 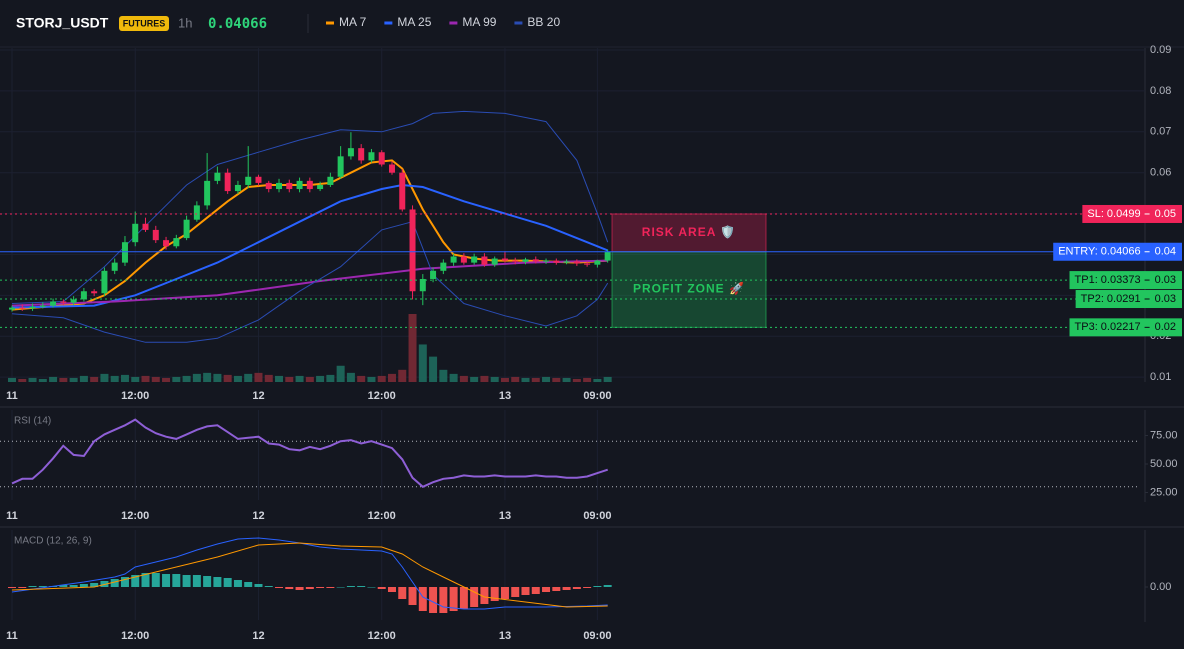 I want to click on level-label: SL: 0.0499, so click(x=1113, y=214).